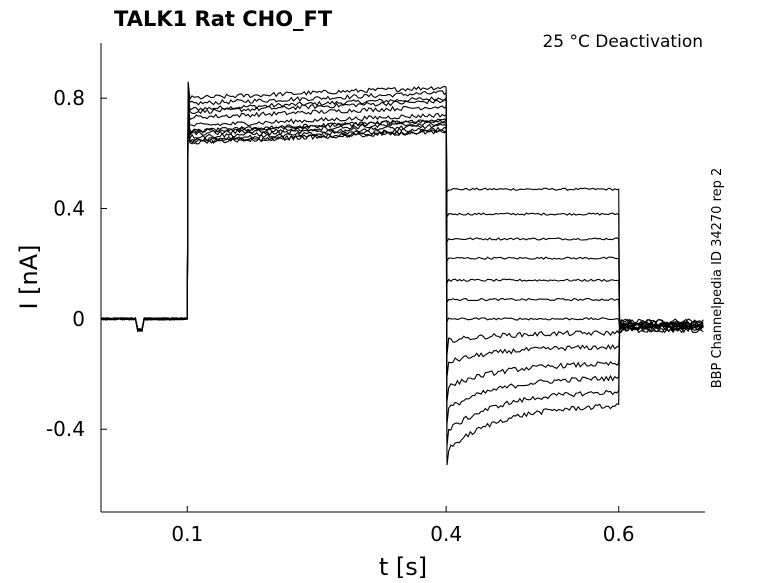 The height and width of the screenshot is (583, 778). I want to click on x-tick-label: 0.6, so click(619, 534).